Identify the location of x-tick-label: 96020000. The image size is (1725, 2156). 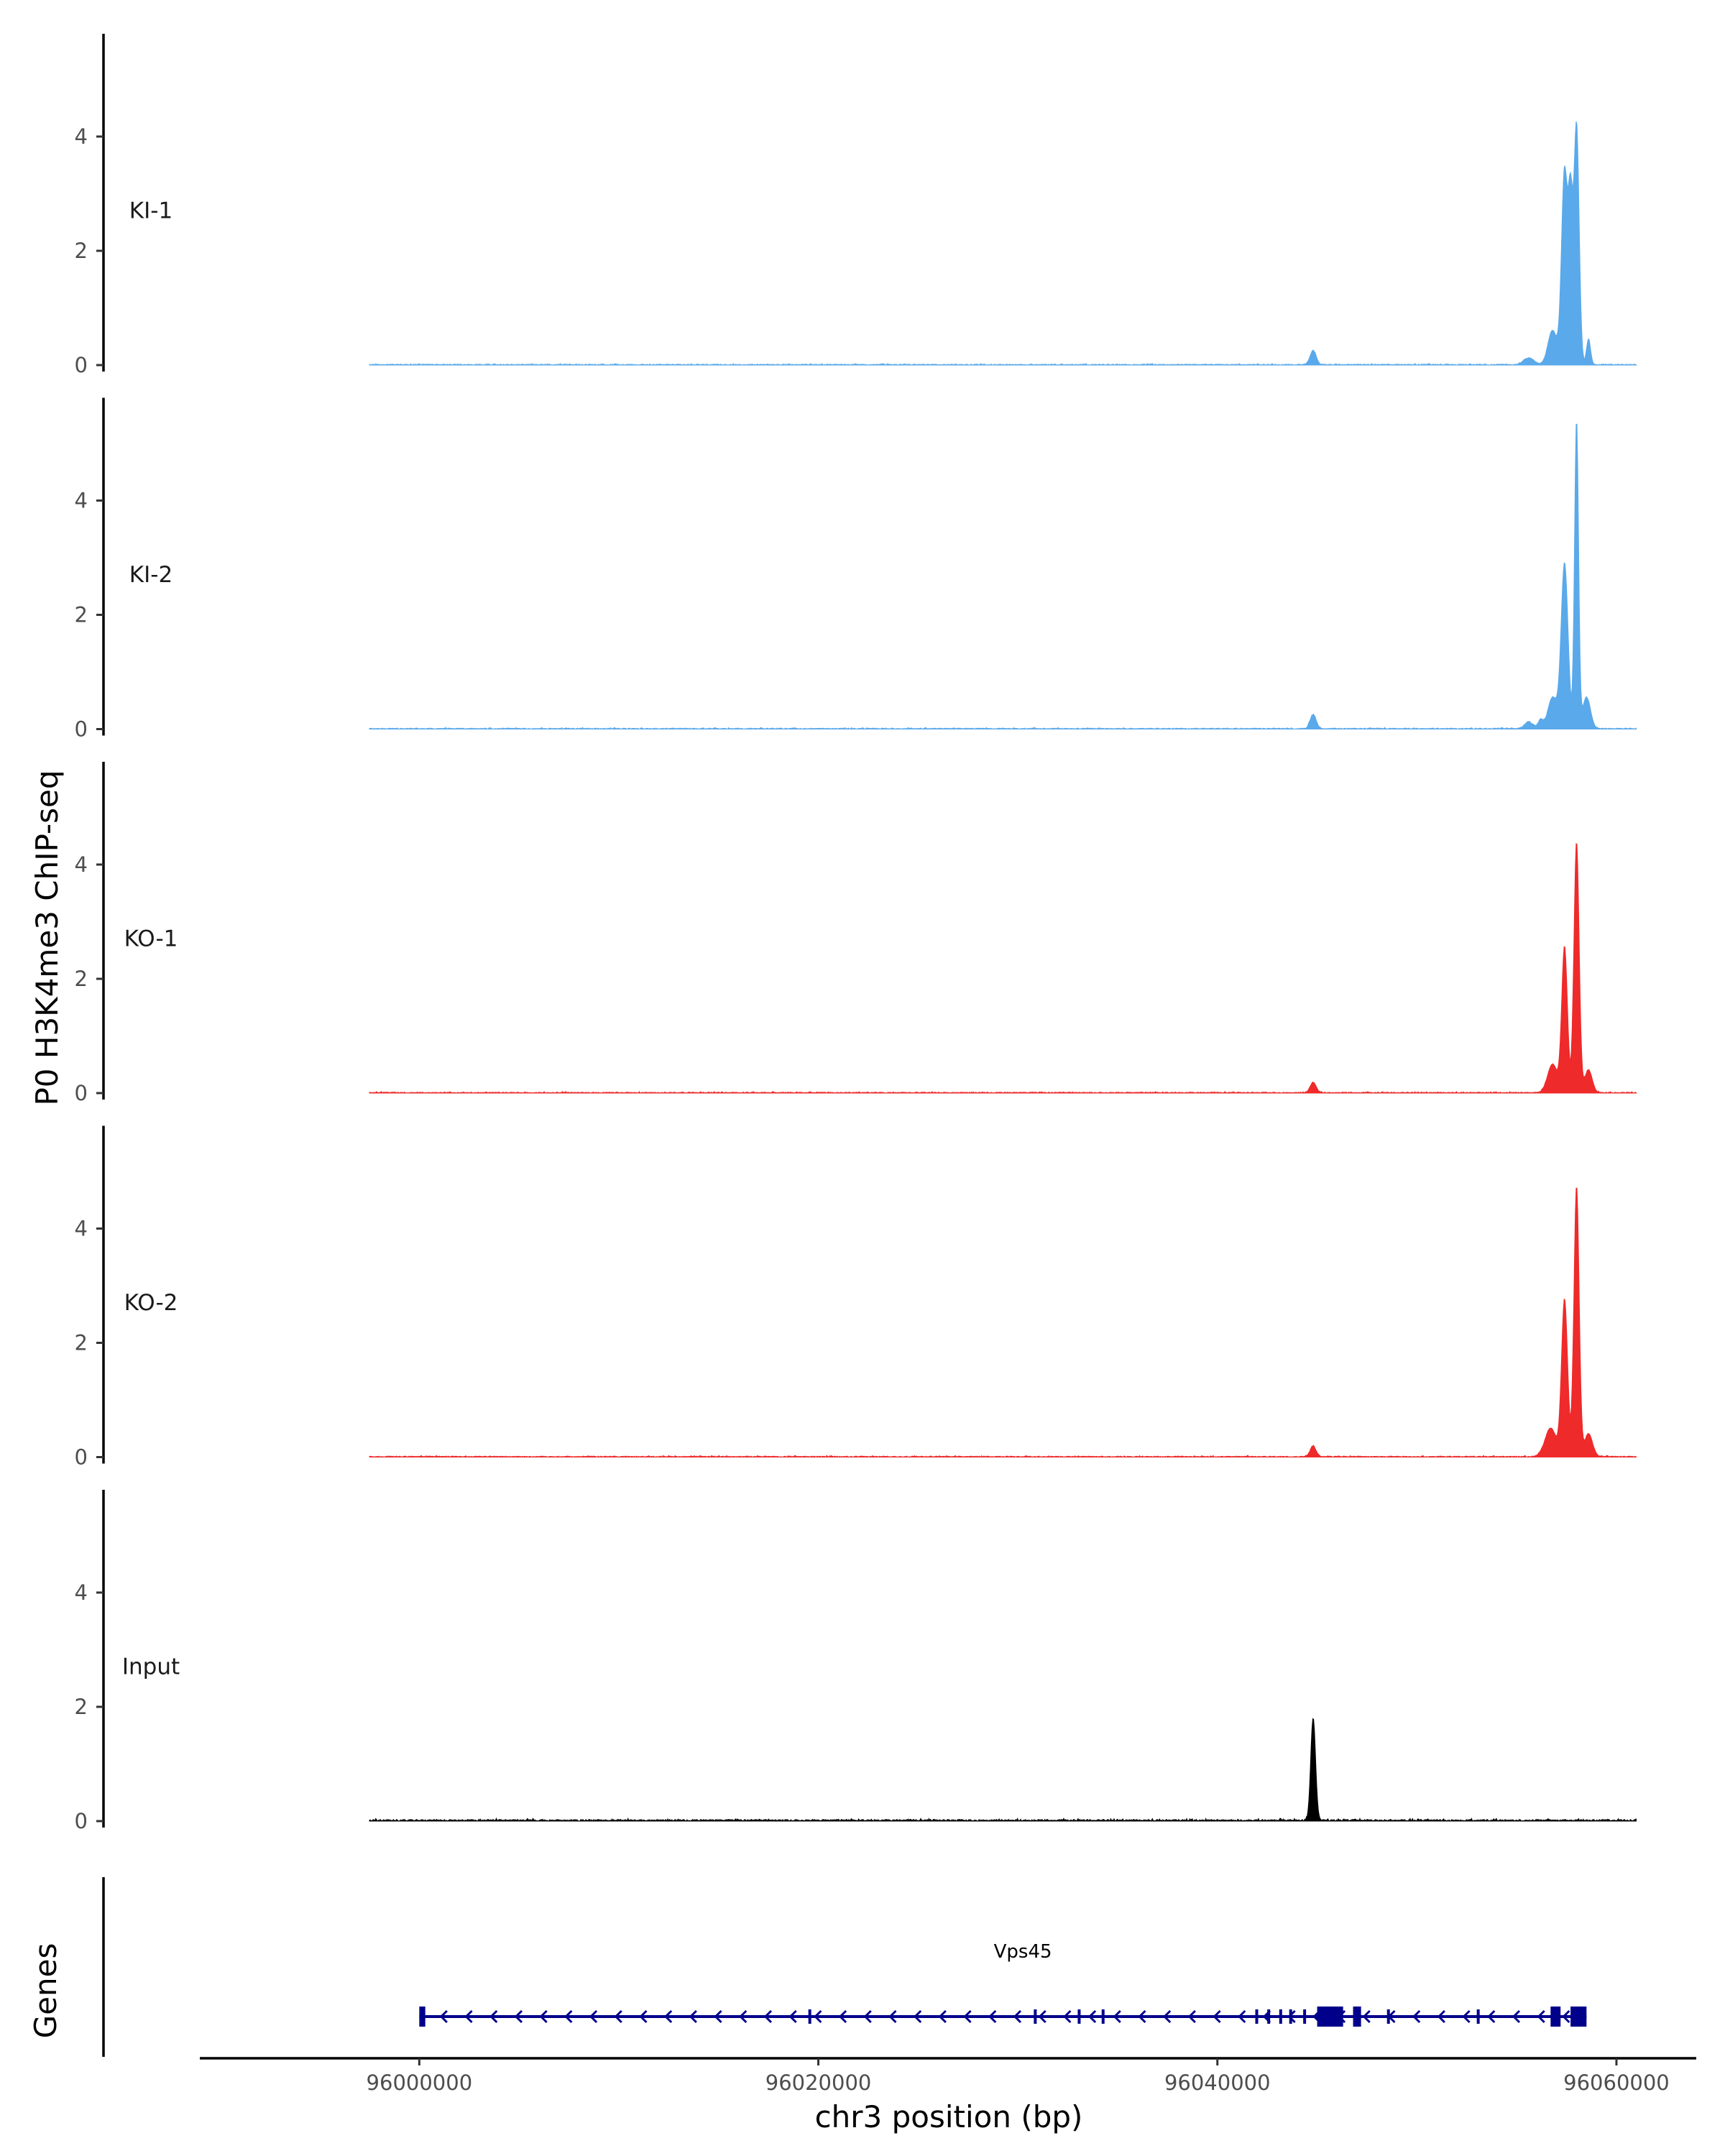
(818, 2082).